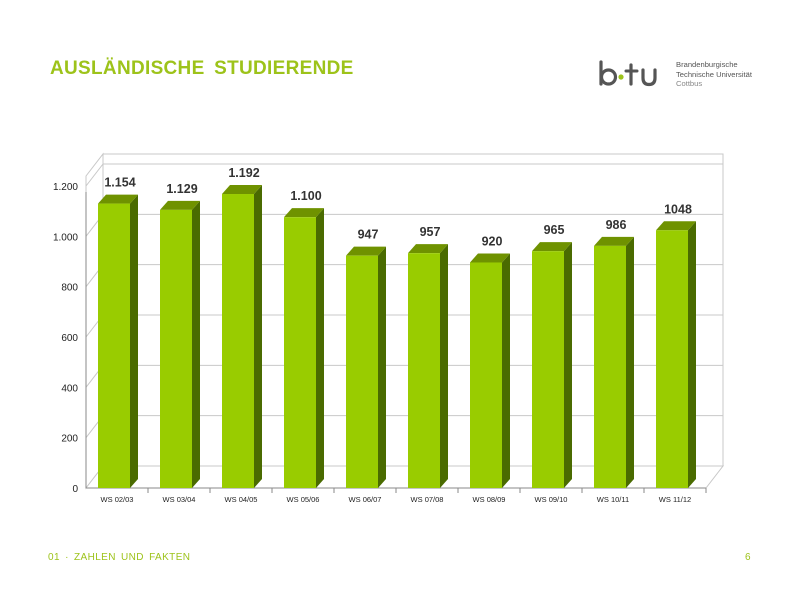 This screenshot has width=800, height=600. I want to click on data-label: 1048, so click(678, 209).